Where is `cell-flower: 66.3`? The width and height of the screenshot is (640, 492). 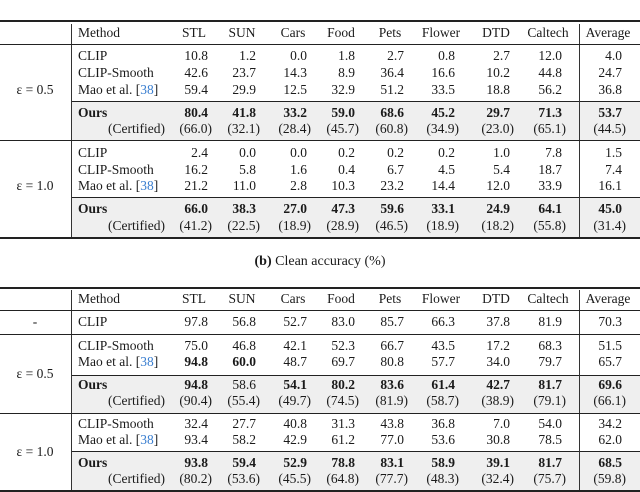
cell-flower: 66.3 is located at coordinates (443, 321).